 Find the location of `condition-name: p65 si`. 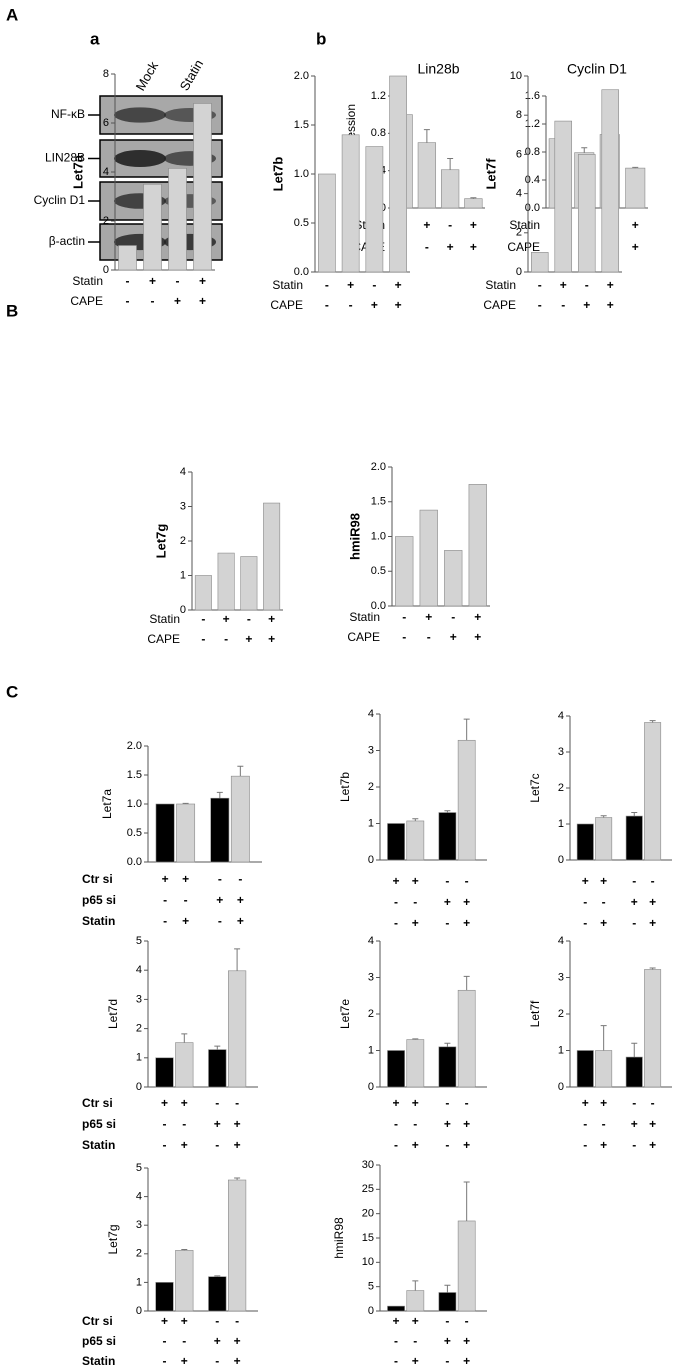

condition-name: p65 si is located at coordinates (99, 900).